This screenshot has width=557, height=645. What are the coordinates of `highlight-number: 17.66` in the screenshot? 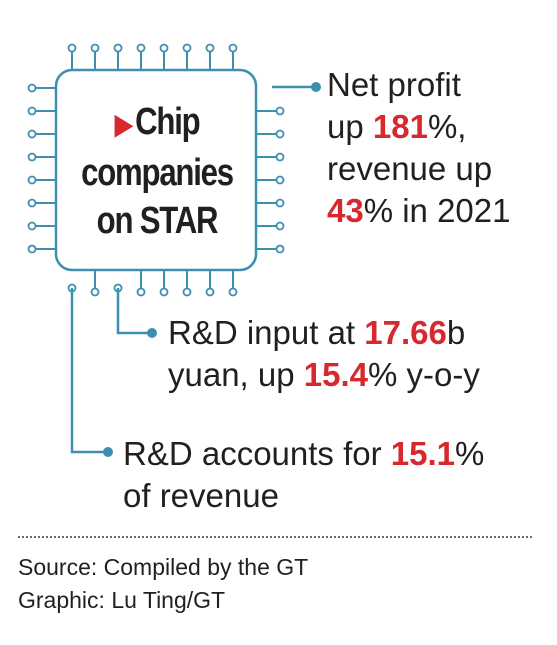 It's located at (405, 332).